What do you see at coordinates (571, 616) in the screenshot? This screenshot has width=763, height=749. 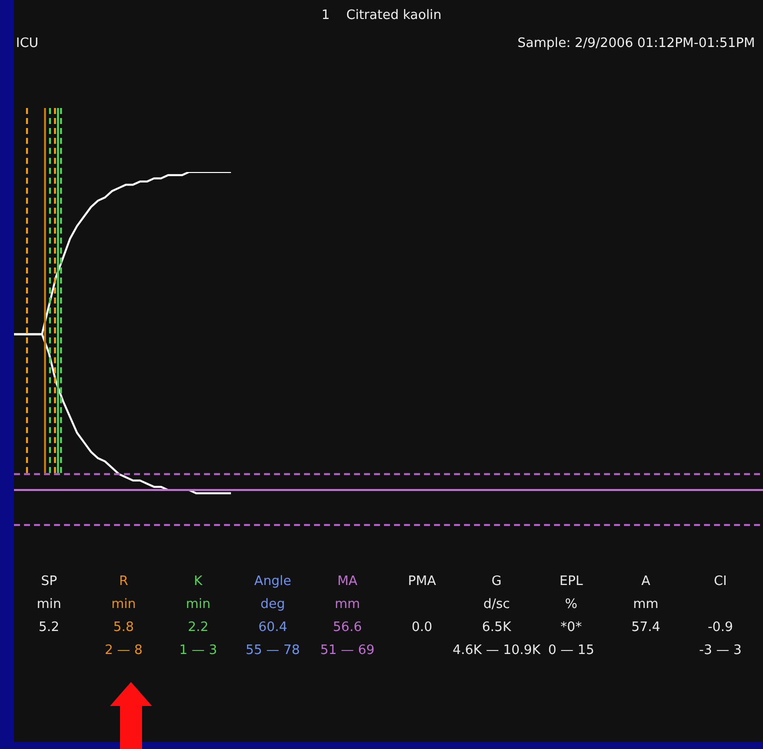 I see `text: EPL % *0* 0 — 15` at bounding box center [571, 616].